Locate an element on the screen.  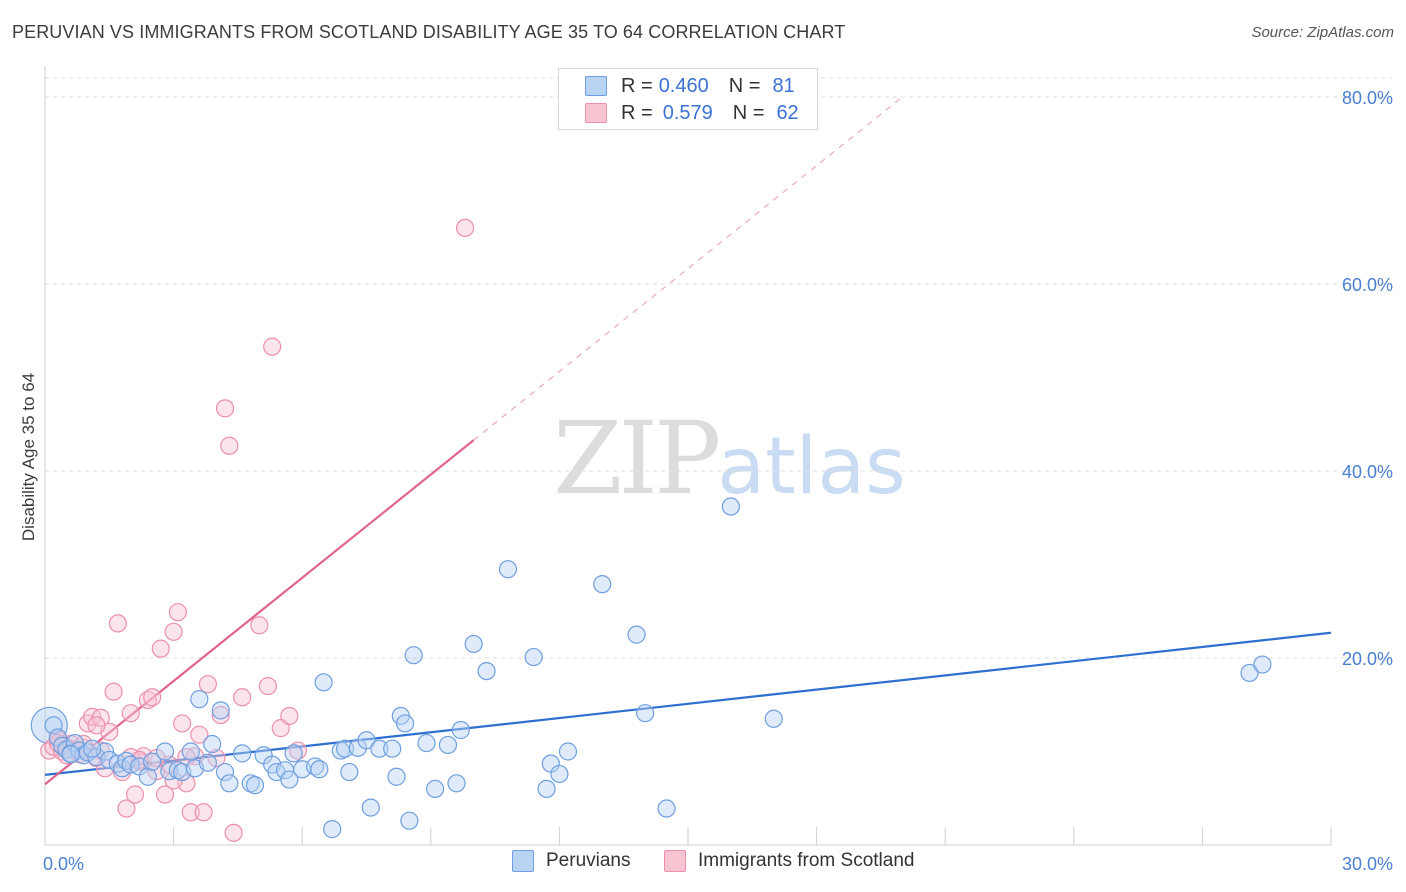
y-axis-label: Disability Age 35 to 64 is located at coordinates (28, 457).